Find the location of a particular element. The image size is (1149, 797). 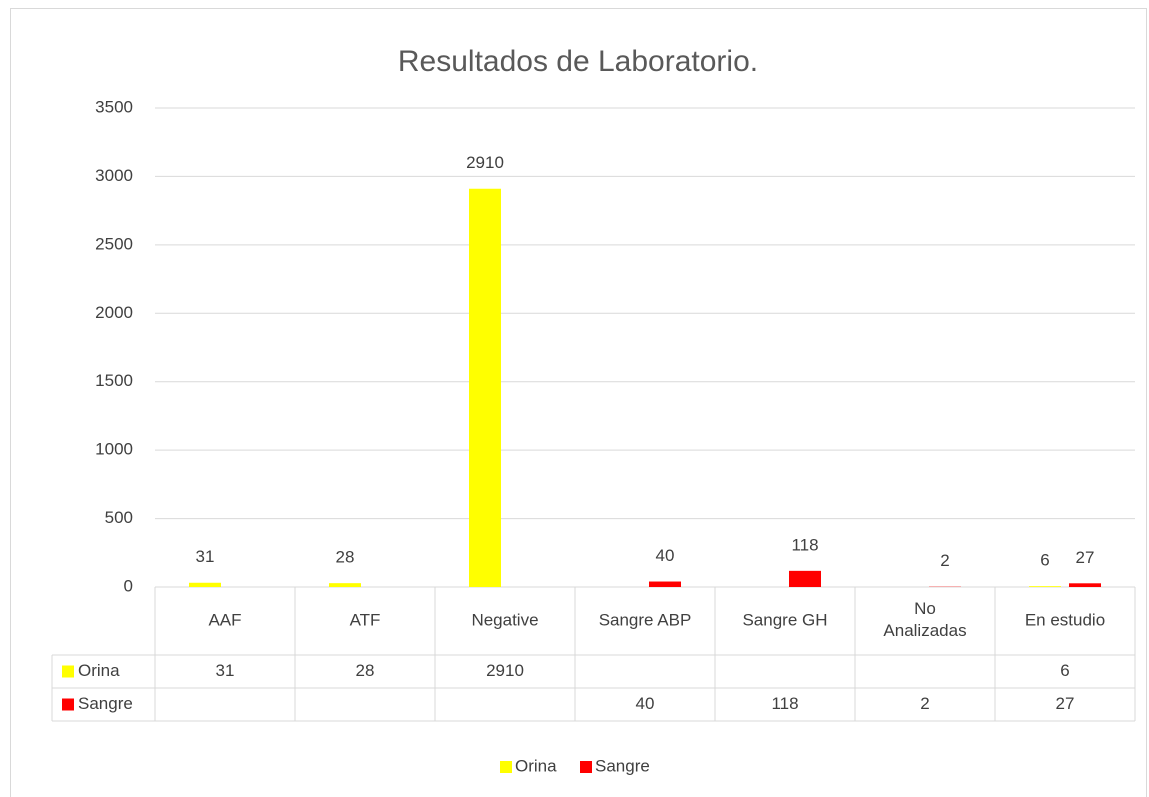

data-label: 2 is located at coordinates (944, 560).